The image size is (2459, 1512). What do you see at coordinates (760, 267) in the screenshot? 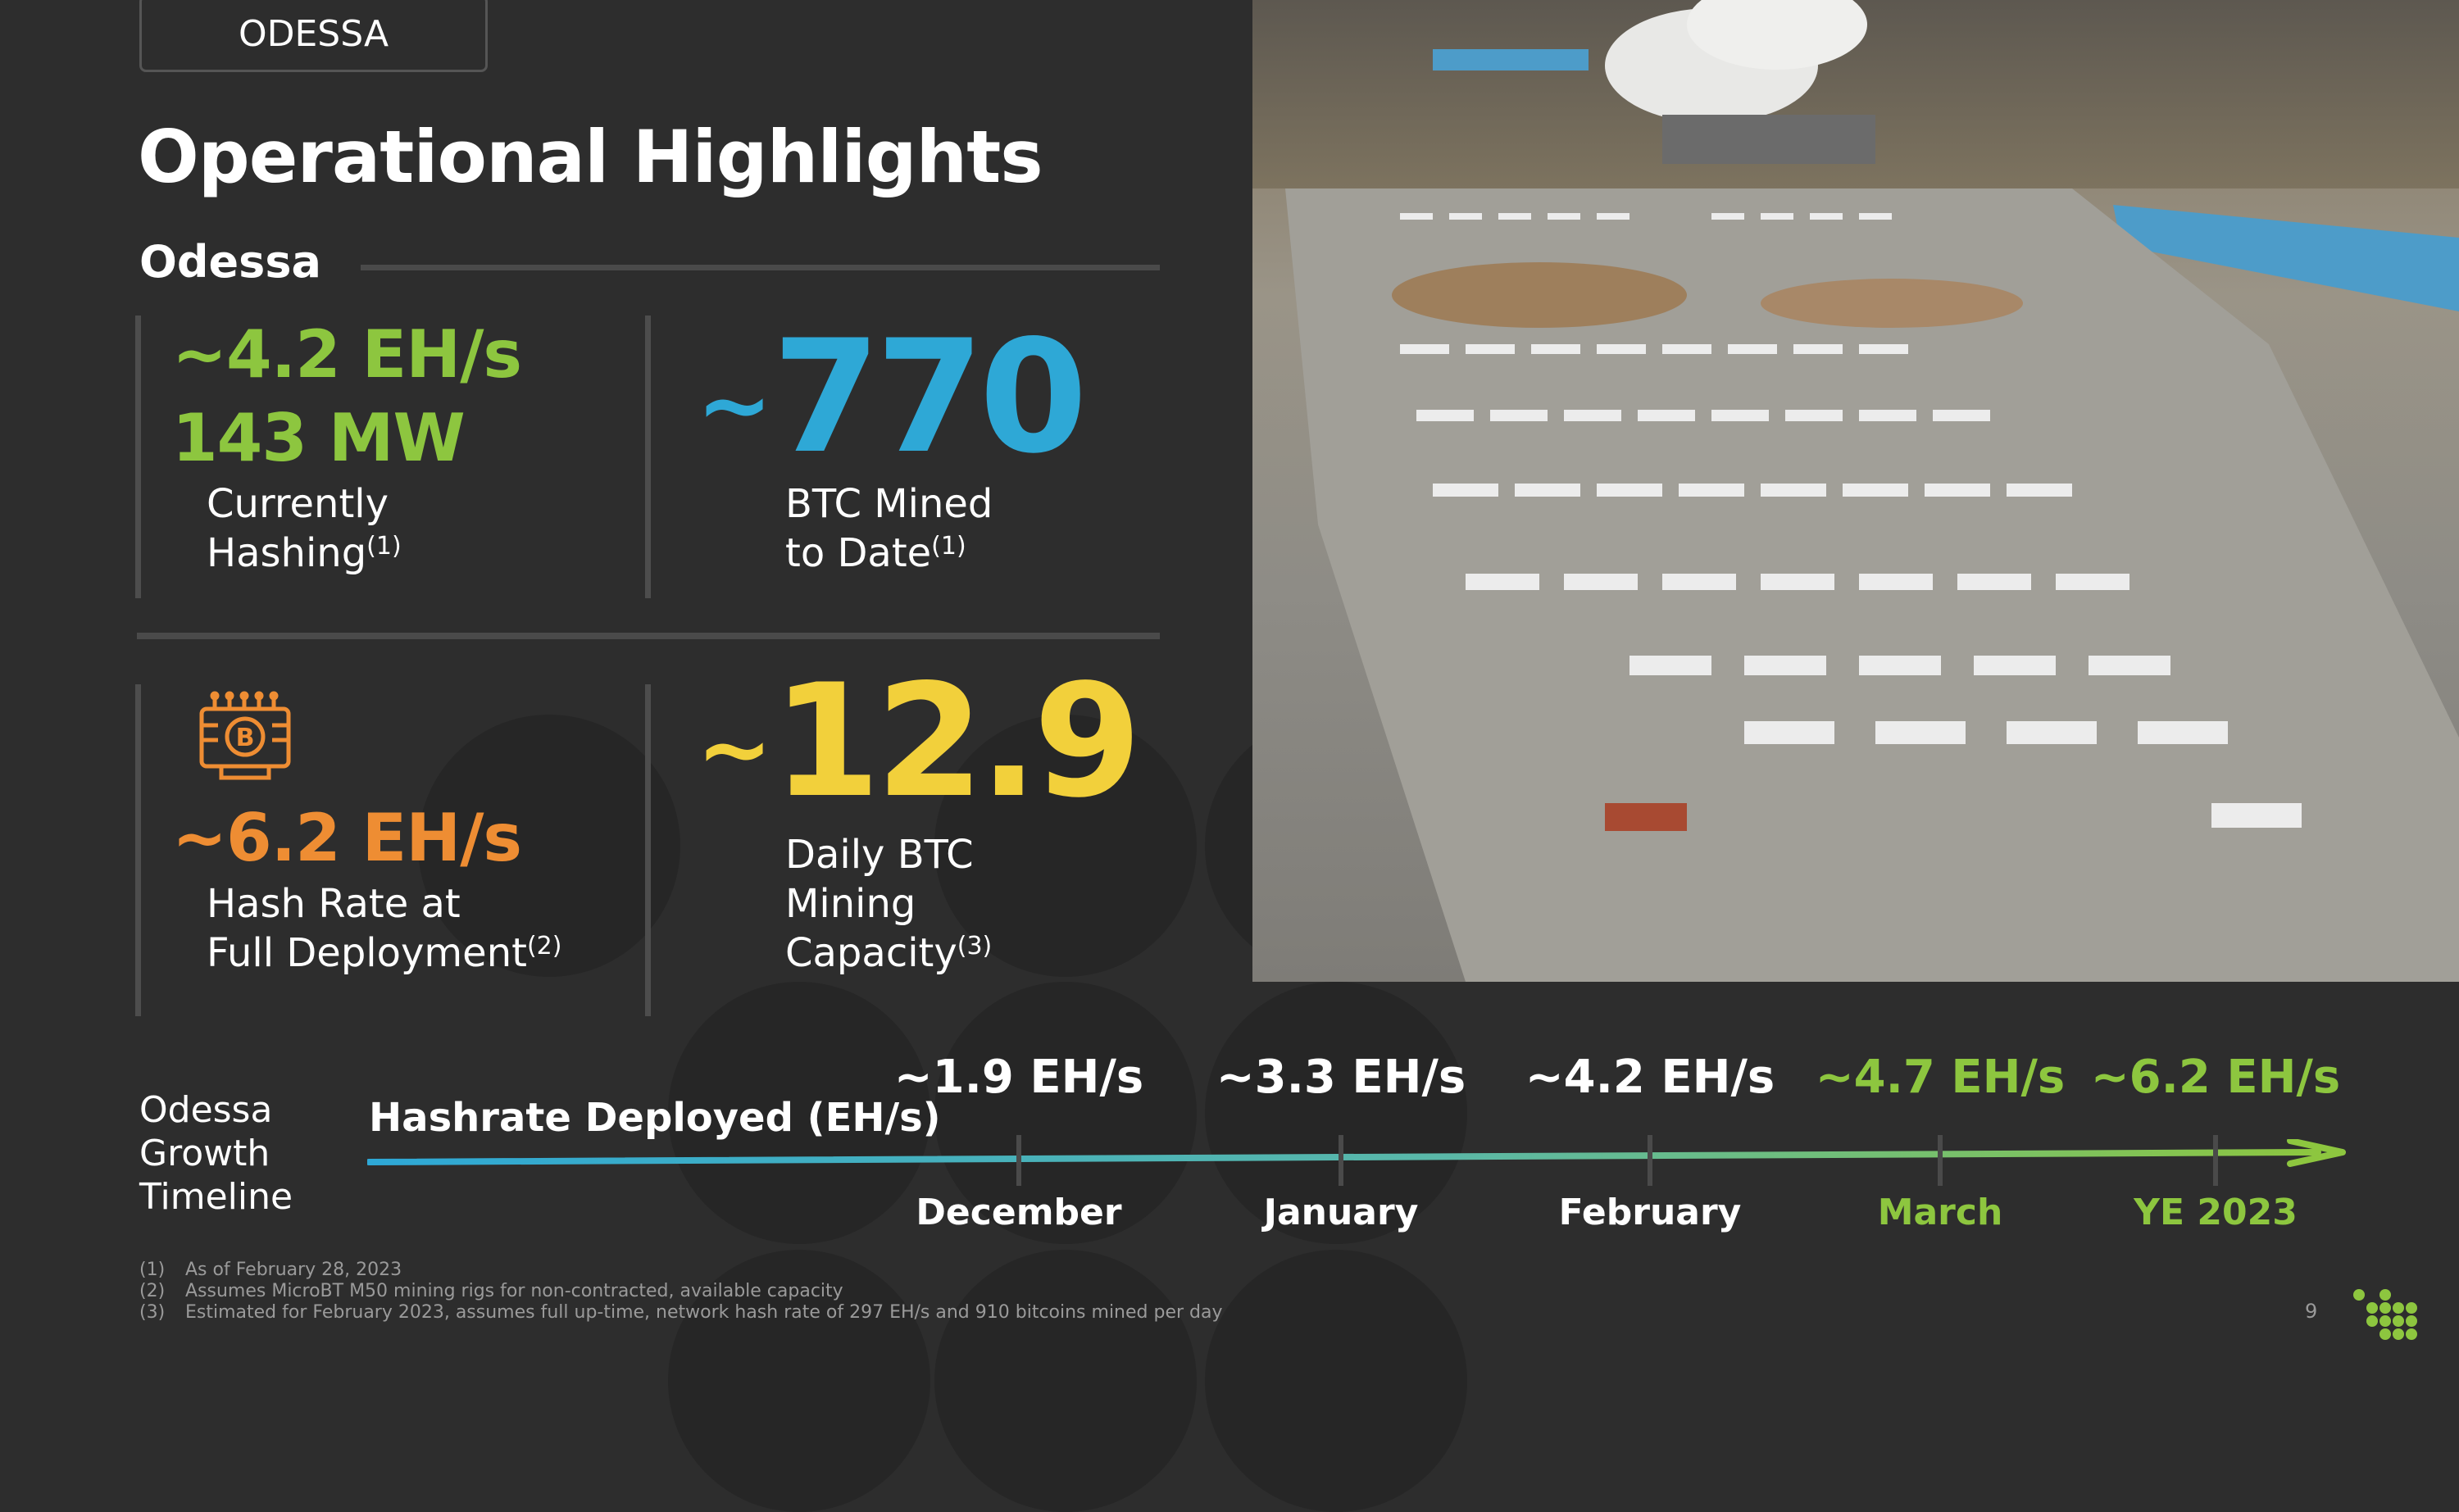
I see `section-divider` at bounding box center [760, 267].